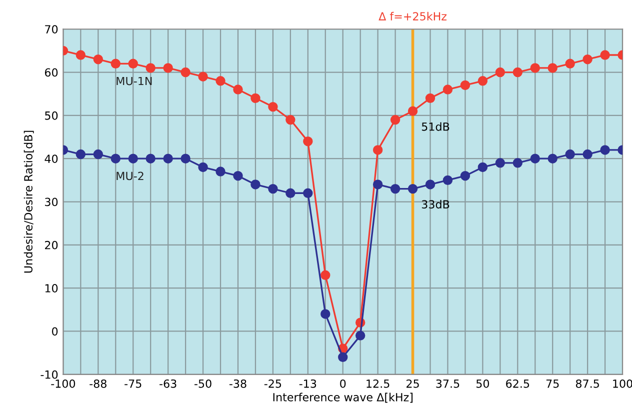 The image size is (632, 416). Describe the element at coordinates (168, 383) in the screenshot. I see `x-tick-label: -63` at that location.